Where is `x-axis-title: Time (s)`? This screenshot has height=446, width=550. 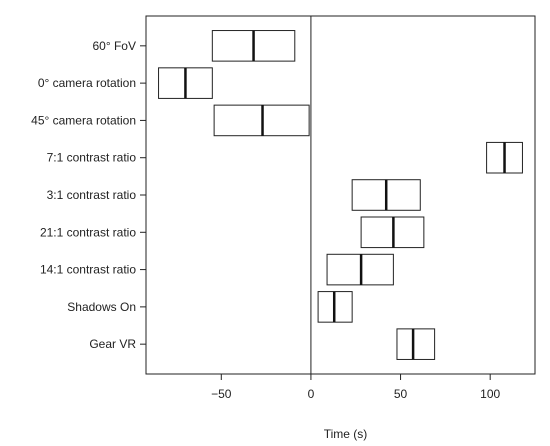
x-axis-title: Time (s) is located at coordinates (346, 434).